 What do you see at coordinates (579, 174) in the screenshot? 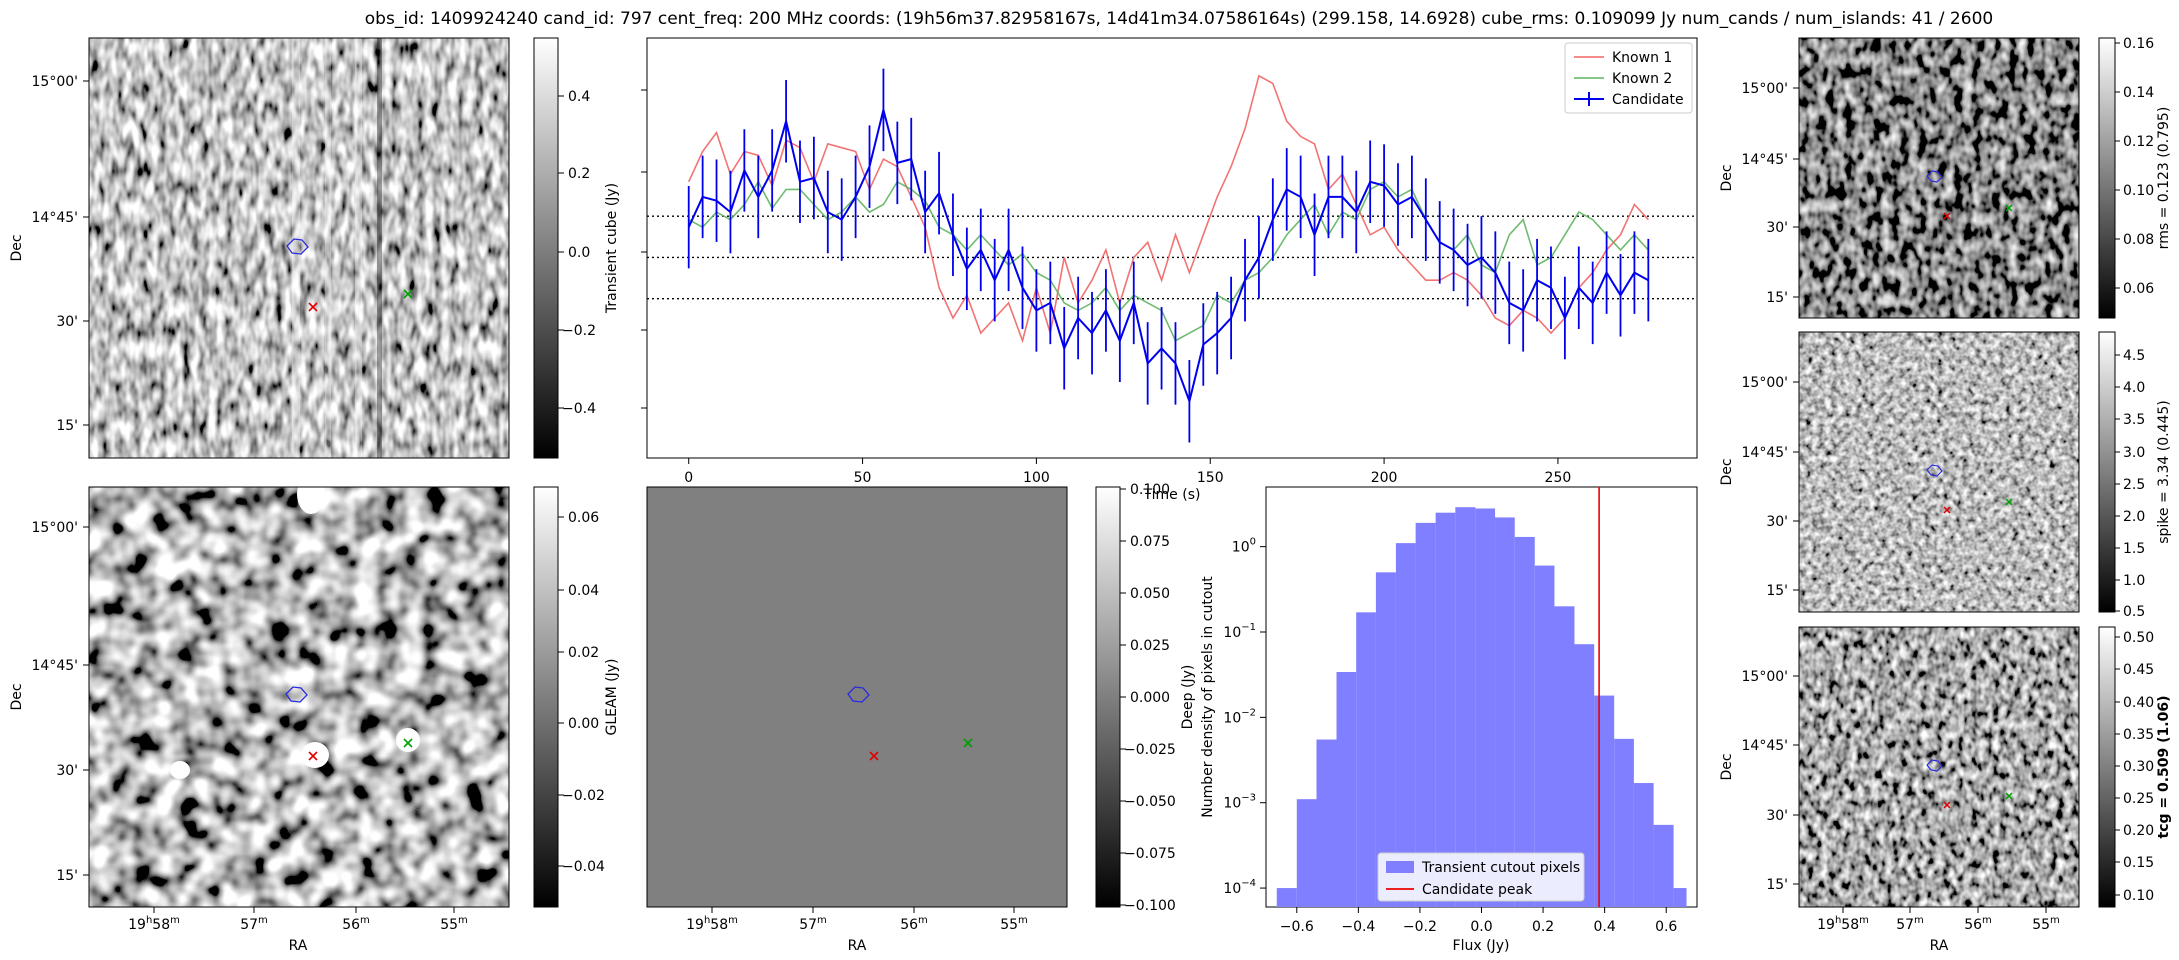
I see `transient-cbar-tick: 0.2` at bounding box center [579, 174].